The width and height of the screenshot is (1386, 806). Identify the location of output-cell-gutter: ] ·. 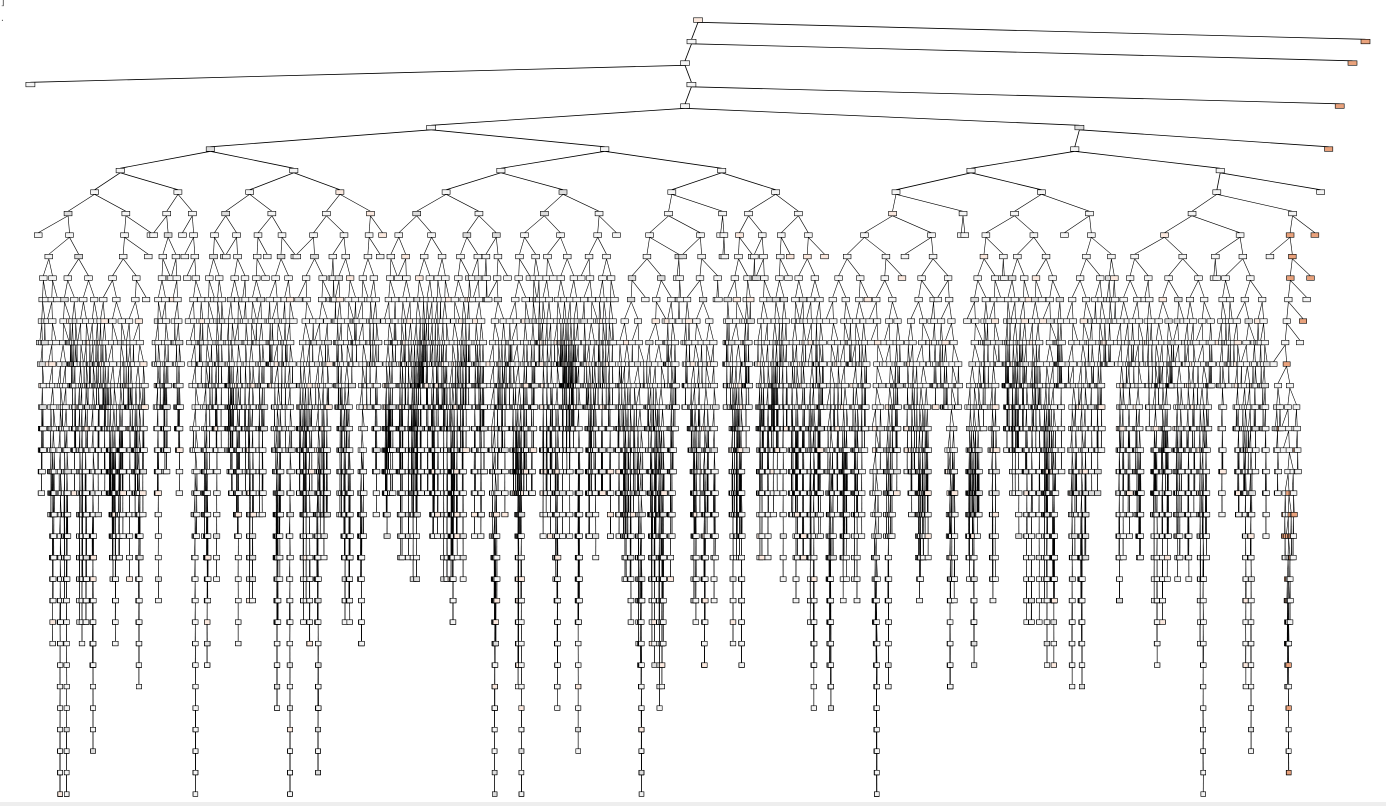
(7, 15).